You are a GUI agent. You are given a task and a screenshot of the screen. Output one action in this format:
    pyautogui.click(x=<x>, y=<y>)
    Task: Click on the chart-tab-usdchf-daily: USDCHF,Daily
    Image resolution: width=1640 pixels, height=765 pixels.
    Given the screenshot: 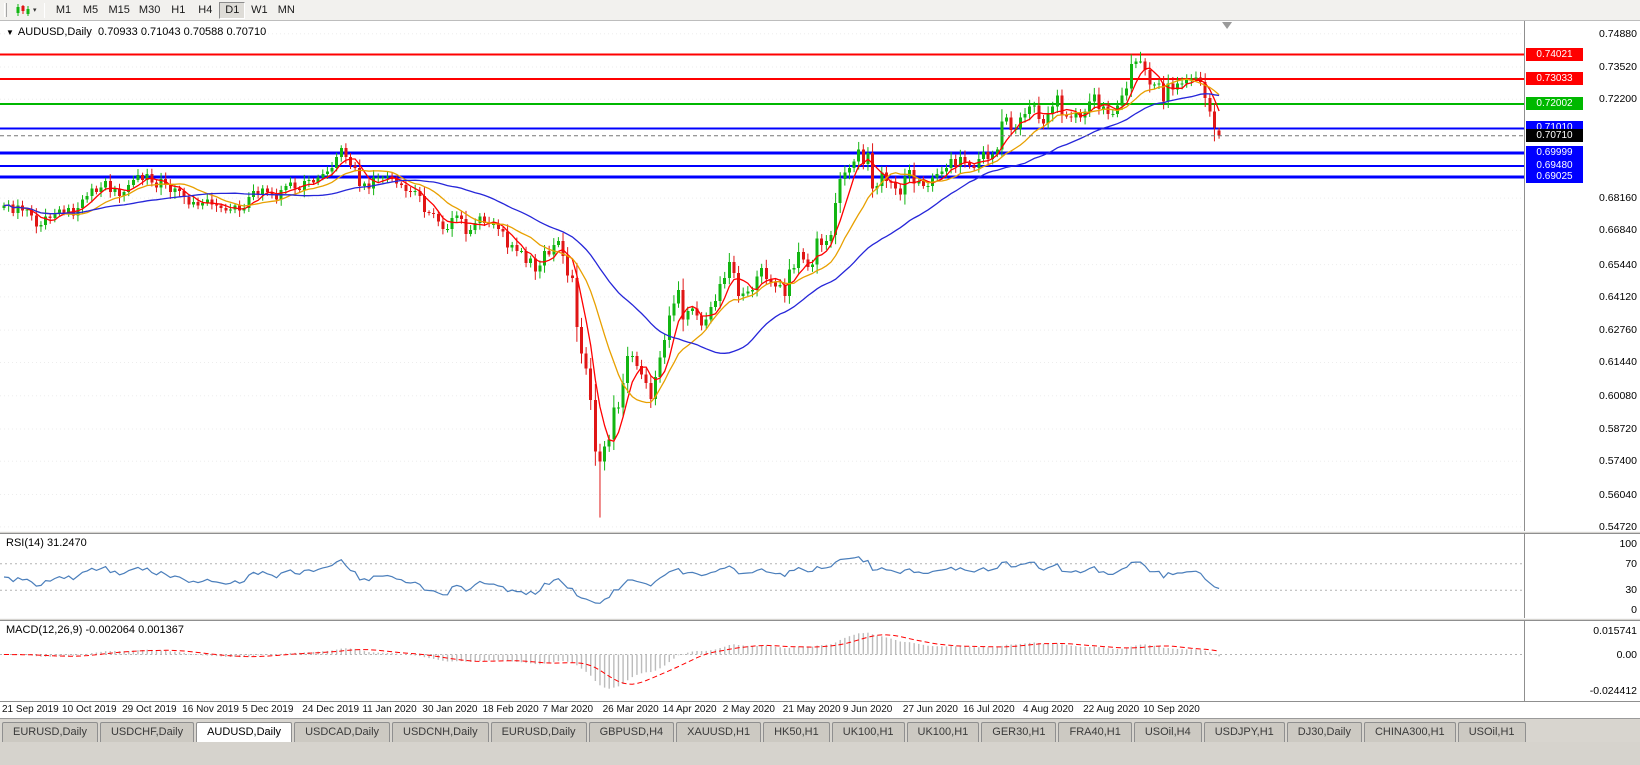 What is the action you would take?
    pyautogui.click(x=147, y=732)
    